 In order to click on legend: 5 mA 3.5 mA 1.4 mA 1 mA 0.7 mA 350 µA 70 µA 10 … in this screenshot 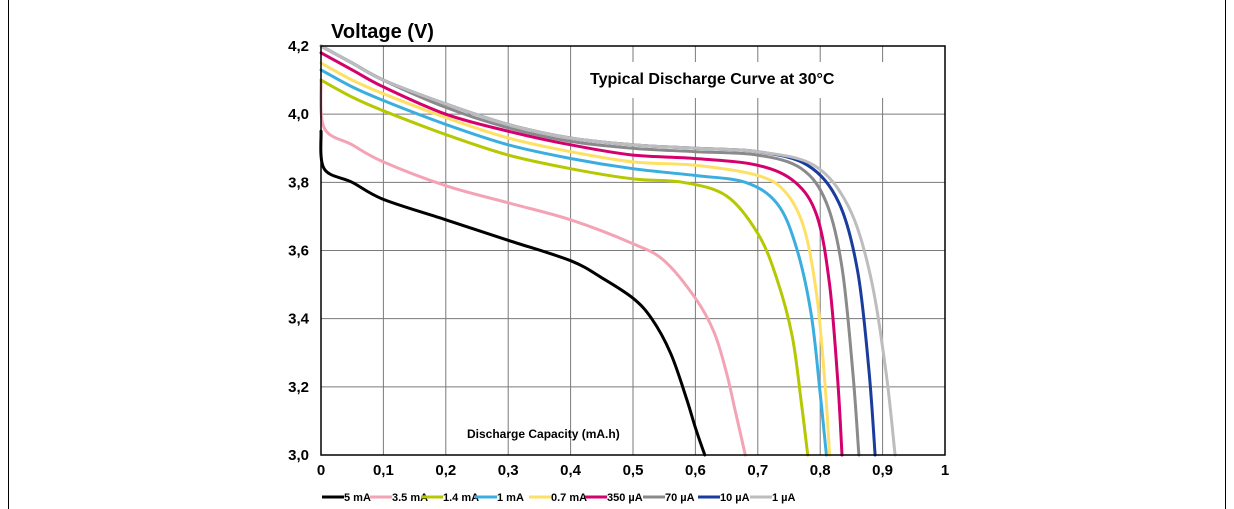, I will do `click(559, 498)`.